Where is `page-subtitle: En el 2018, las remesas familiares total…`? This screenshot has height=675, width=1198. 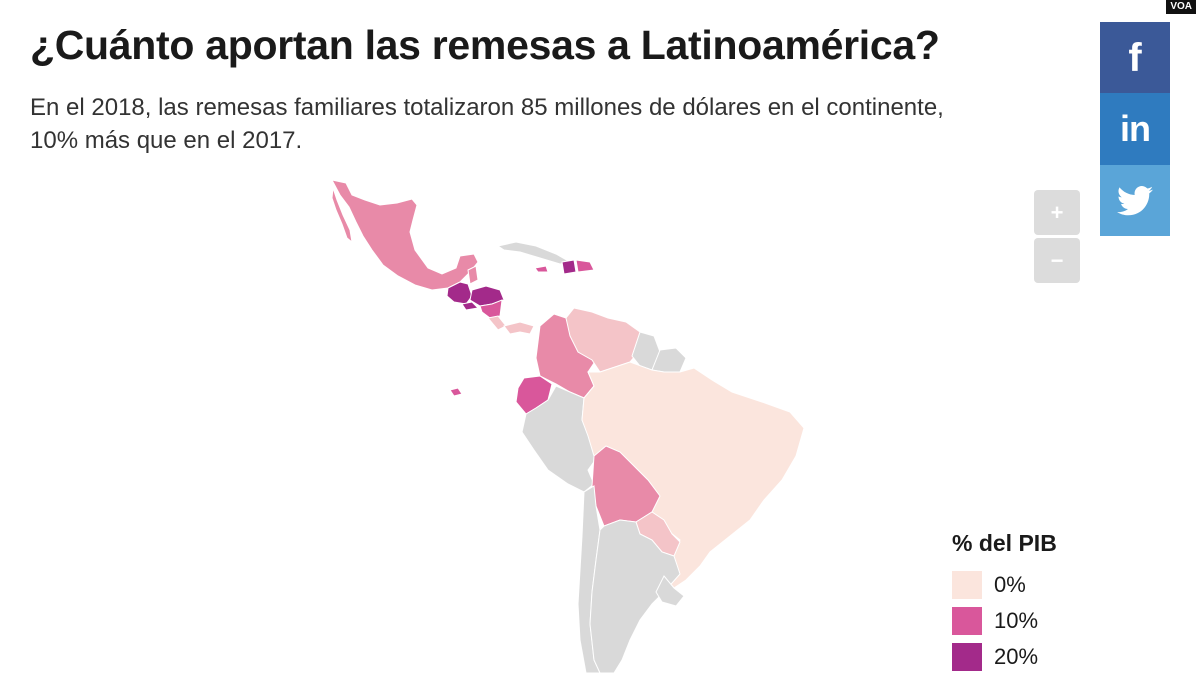
page-subtitle: En el 2018, las remesas familiares total… is located at coordinates (487, 124).